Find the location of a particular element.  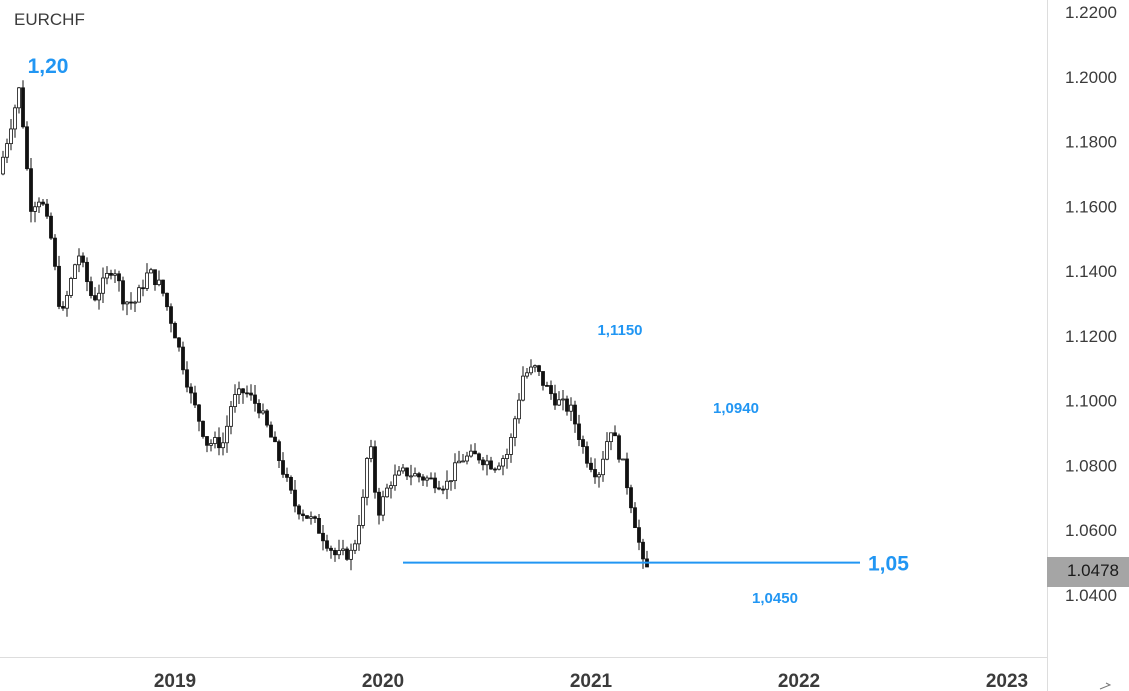

y-tick-label: 1.0600 is located at coordinates (1091, 530).